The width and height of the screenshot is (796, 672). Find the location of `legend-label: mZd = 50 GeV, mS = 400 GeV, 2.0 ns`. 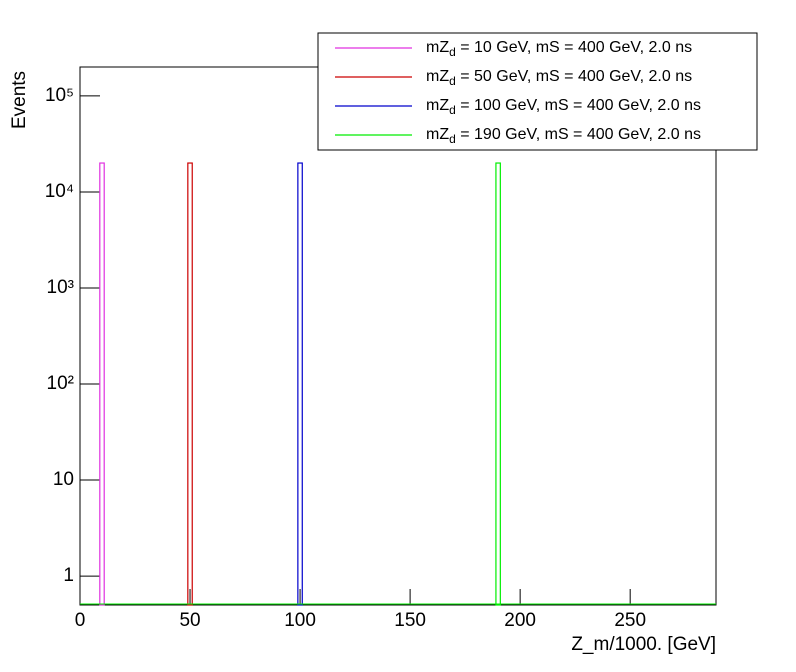

legend-label: mZd = 50 GeV, mS = 400 GeV, 2.0 ns is located at coordinates (559, 78).